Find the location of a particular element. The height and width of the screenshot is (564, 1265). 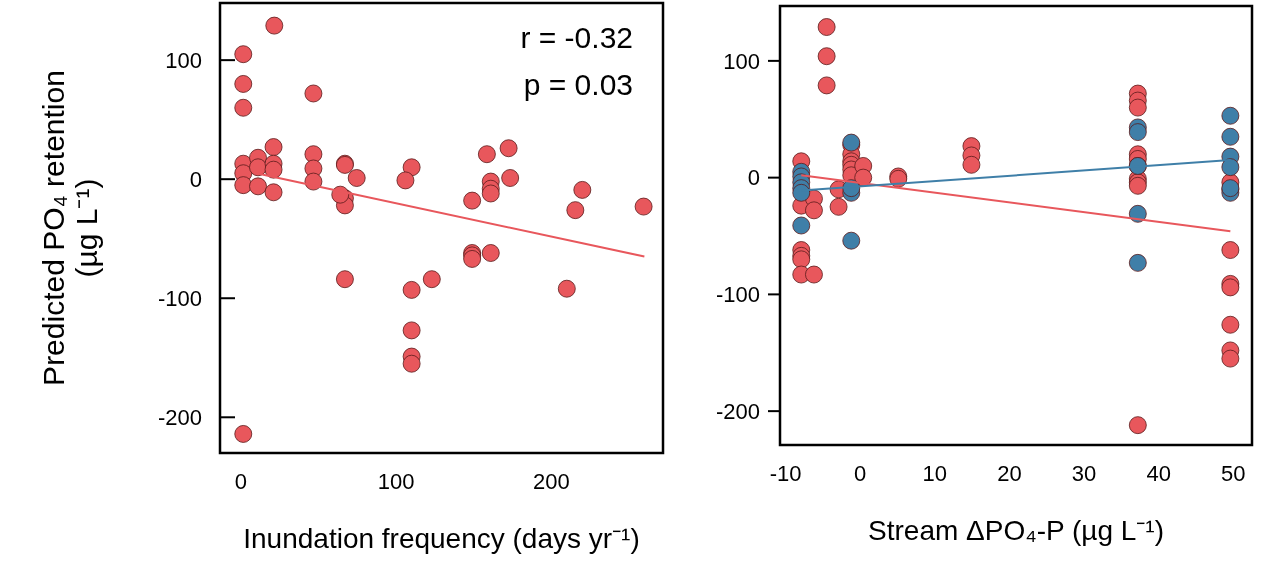

annotation: r = -0.32 is located at coordinates (576, 37).